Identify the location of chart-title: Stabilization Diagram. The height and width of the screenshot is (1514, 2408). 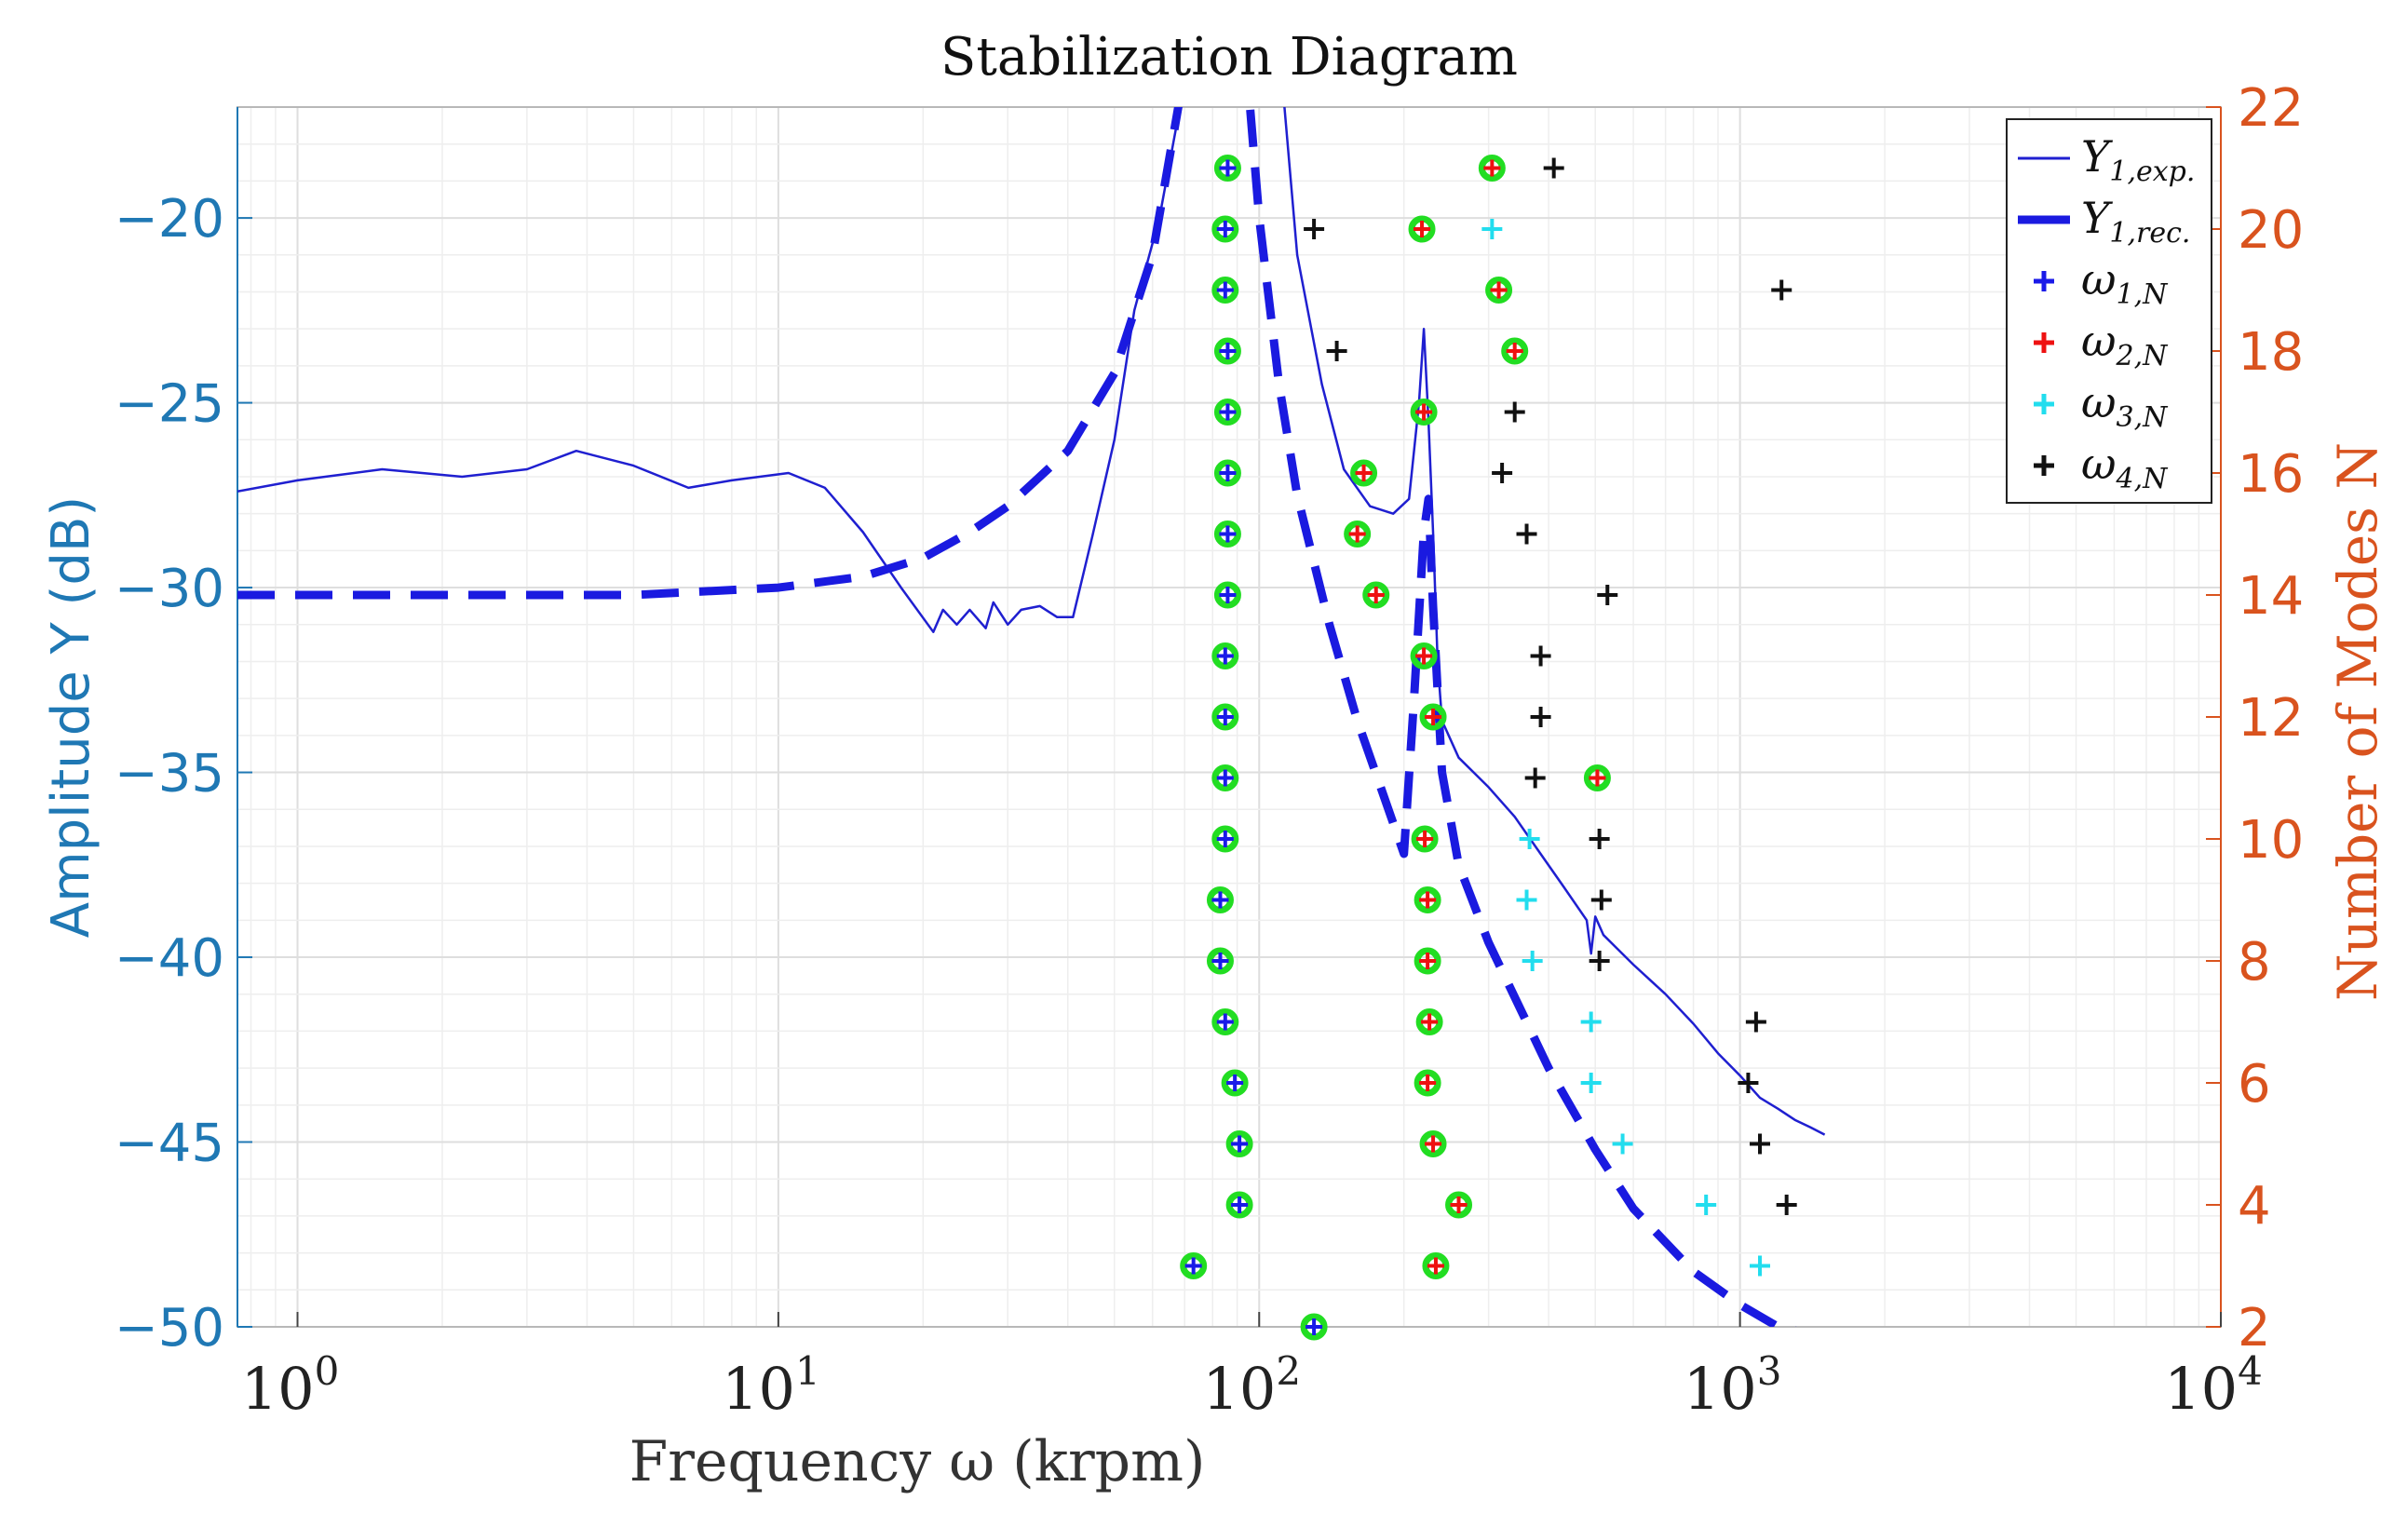
(1229, 57).